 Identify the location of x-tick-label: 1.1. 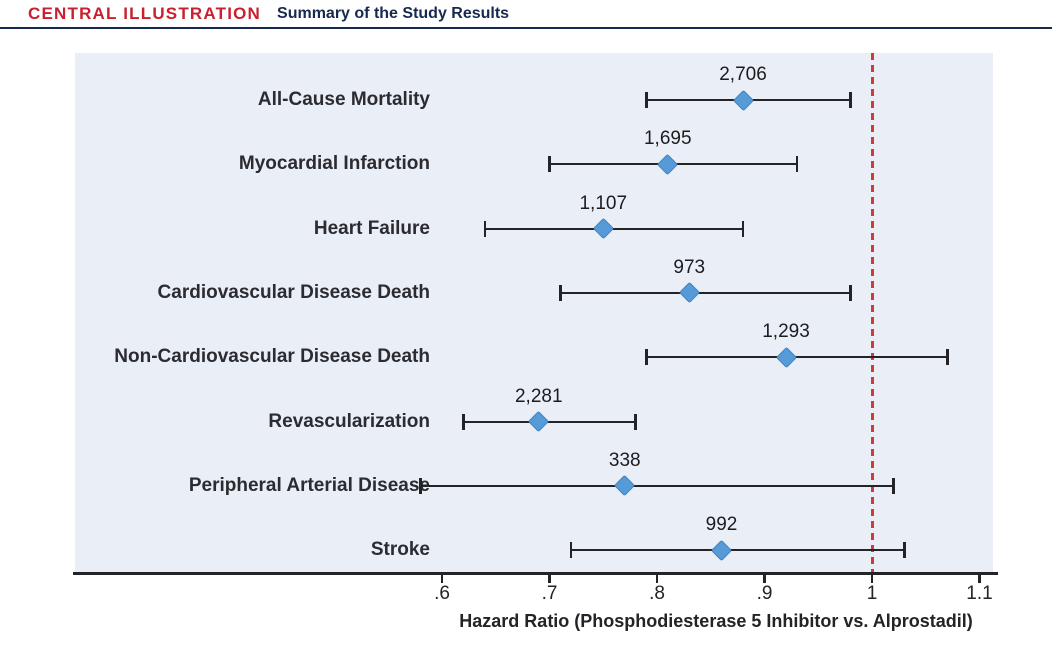
(979, 593).